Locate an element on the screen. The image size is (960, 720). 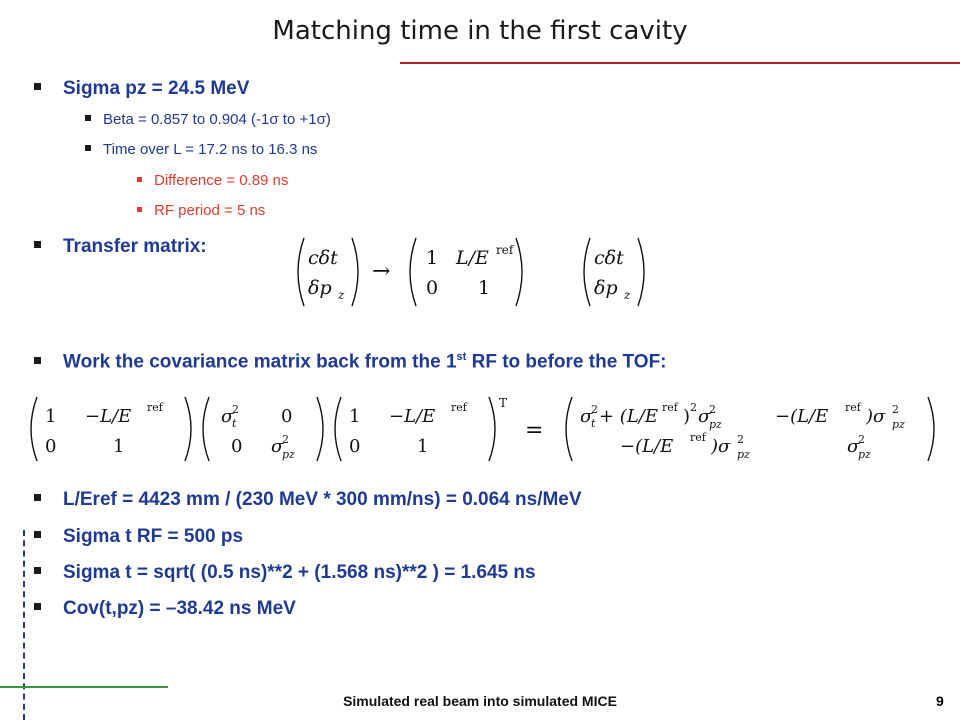
s22-sub: pz is located at coordinates (288, 454).